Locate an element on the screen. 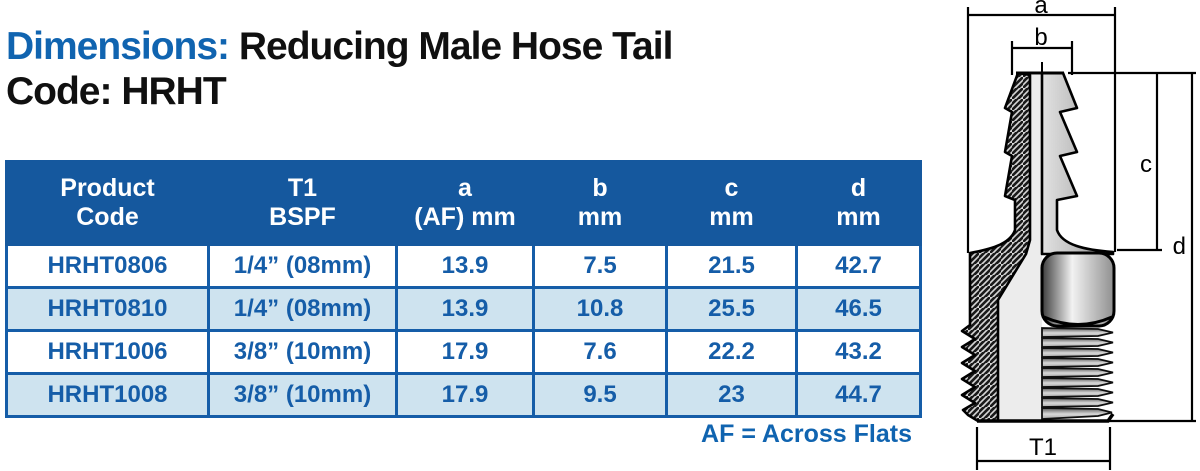  dimension-b is located at coordinates (1042, 58).